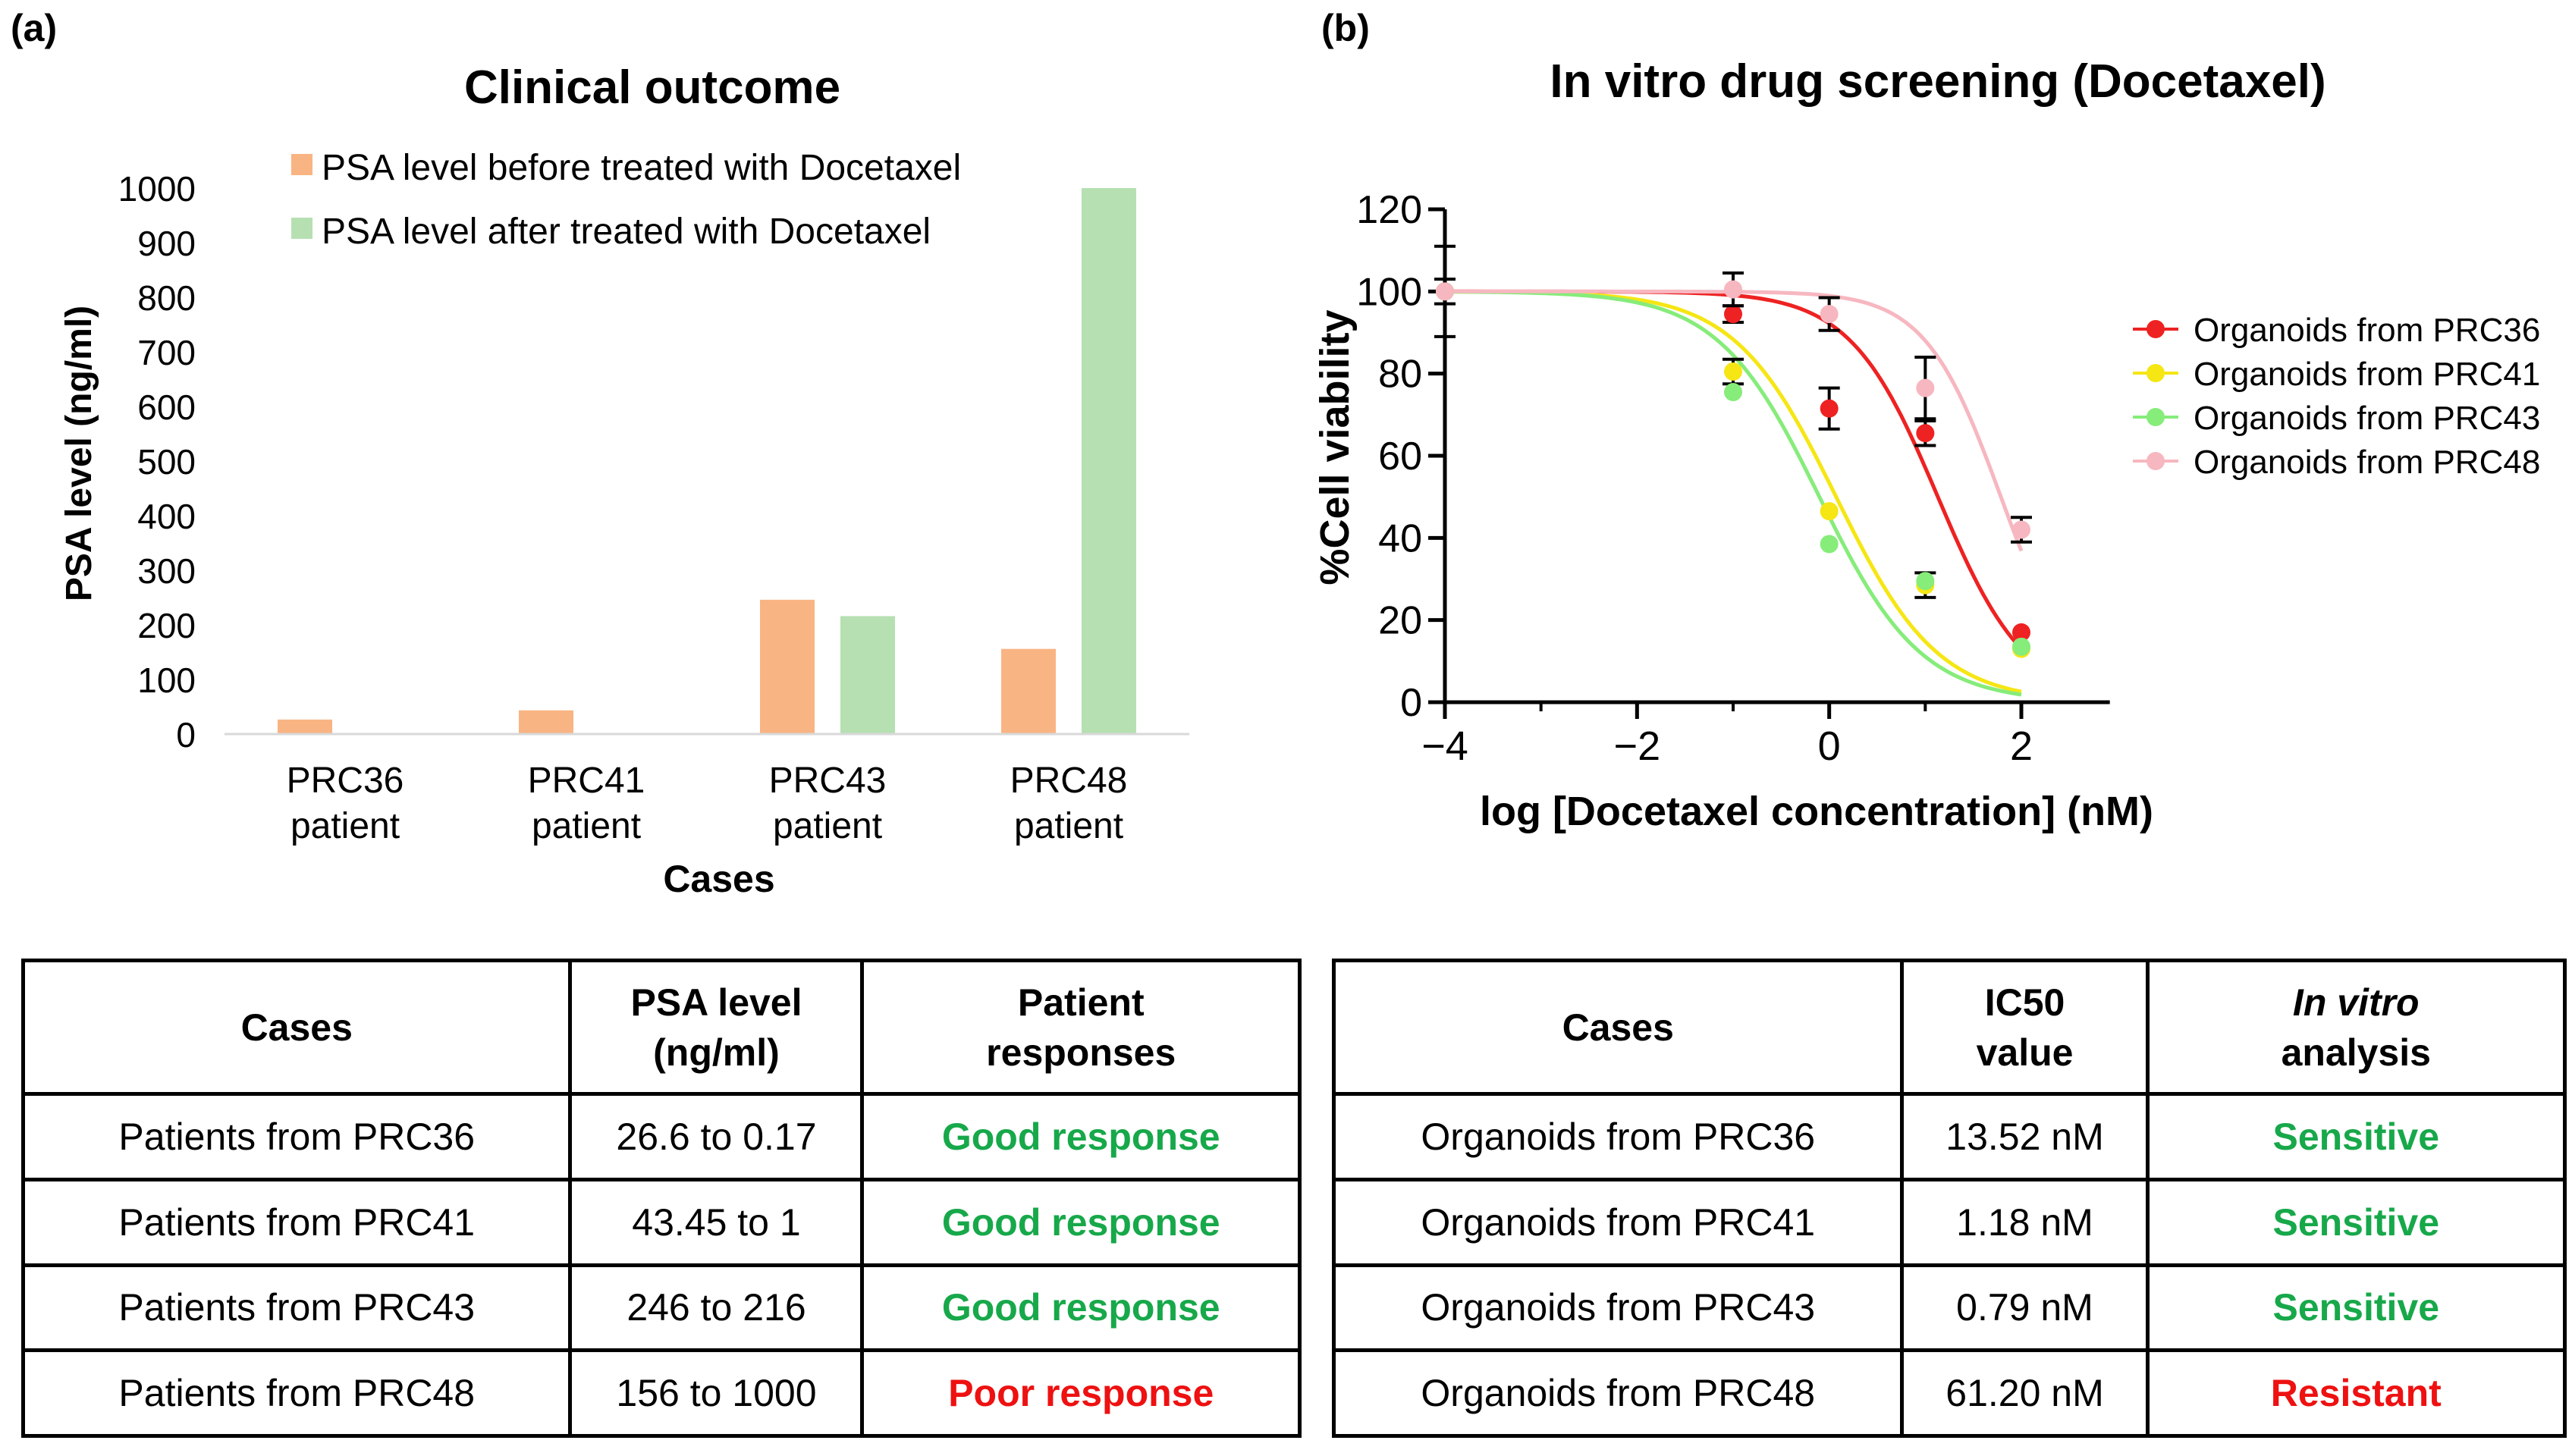  Describe the element at coordinates (1618, 1393) in the screenshot. I see `case-cell: Organoids from PRC48` at that location.